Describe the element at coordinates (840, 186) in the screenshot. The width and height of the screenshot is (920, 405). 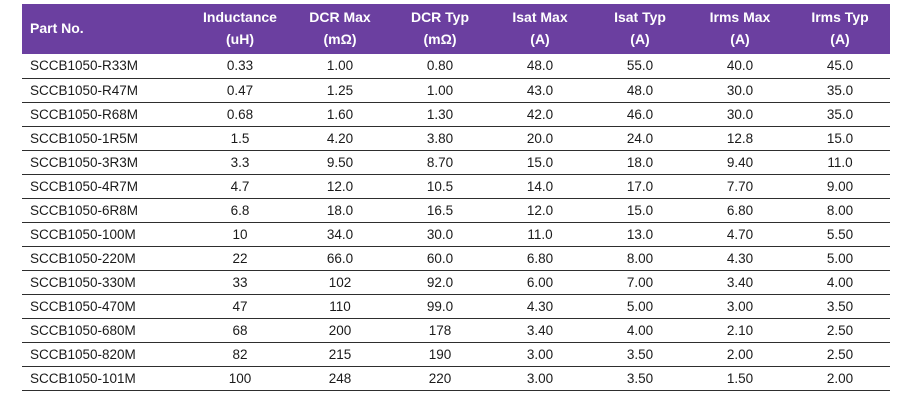
I see `value-cell: 9.00` at that location.